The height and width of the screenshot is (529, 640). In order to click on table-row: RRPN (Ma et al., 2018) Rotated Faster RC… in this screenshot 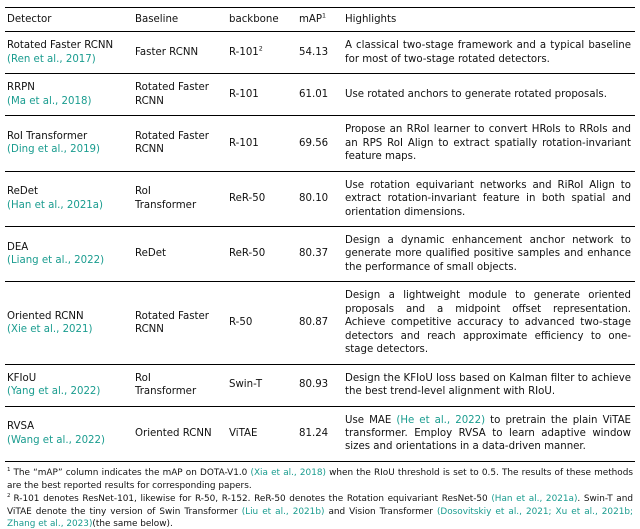, I will do `click(320, 94)`.